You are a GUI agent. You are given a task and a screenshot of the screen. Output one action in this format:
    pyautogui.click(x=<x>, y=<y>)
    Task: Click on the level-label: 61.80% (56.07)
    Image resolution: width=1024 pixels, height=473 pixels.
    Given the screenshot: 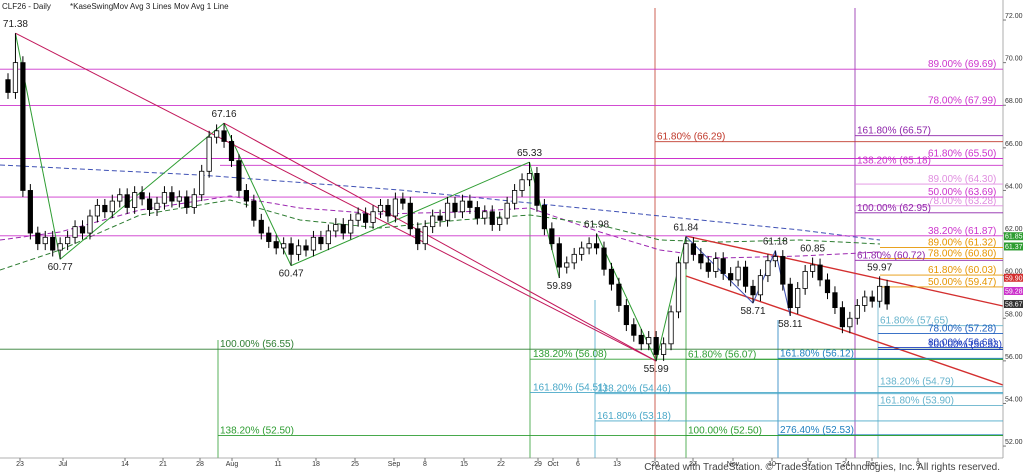 What is the action you would take?
    pyautogui.click(x=722, y=354)
    